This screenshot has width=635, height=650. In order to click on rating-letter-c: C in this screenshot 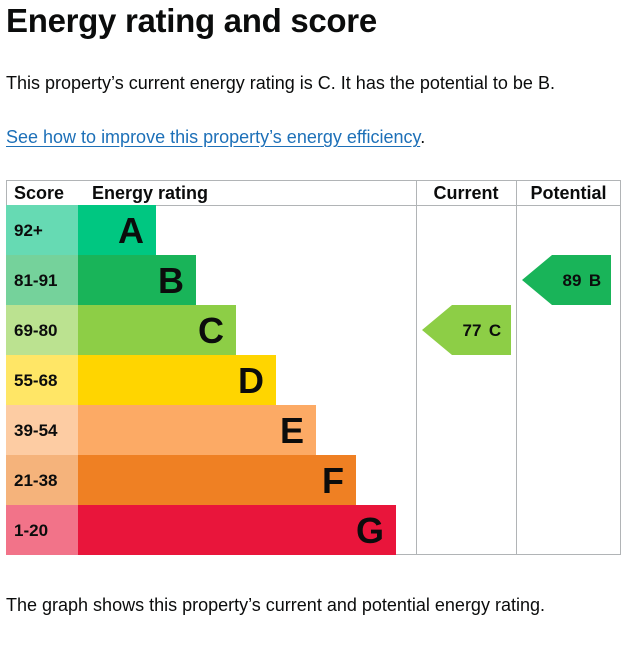, I will do `click(211, 330)`.